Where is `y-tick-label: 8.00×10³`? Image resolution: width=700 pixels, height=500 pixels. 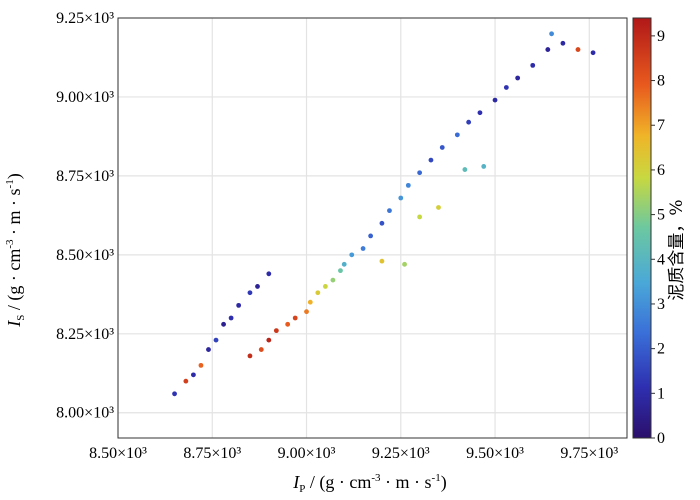 y-tick-label: 8.00×10³ is located at coordinates (85, 413).